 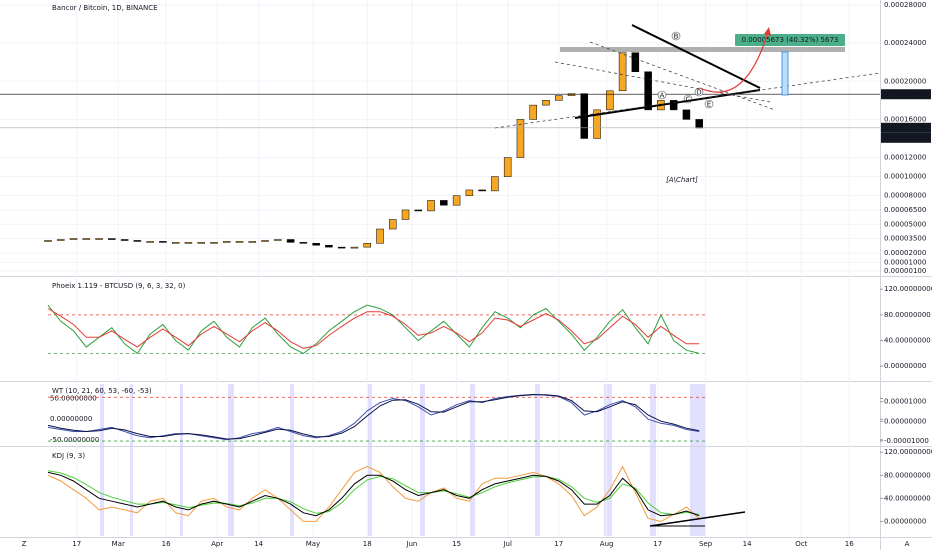 I want to click on x-tick-label: Jul, so click(x=507, y=544).